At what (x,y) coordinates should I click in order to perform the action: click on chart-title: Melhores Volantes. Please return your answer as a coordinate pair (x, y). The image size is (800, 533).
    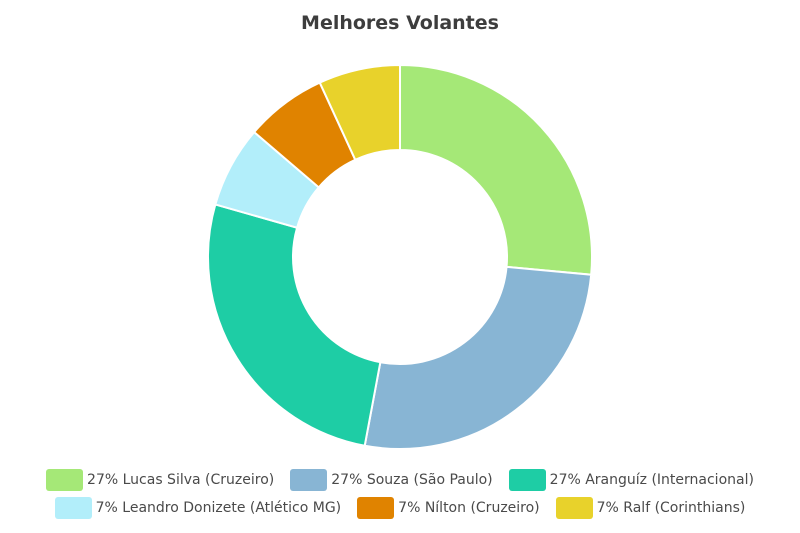
    Looking at the image, I should click on (400, 23).